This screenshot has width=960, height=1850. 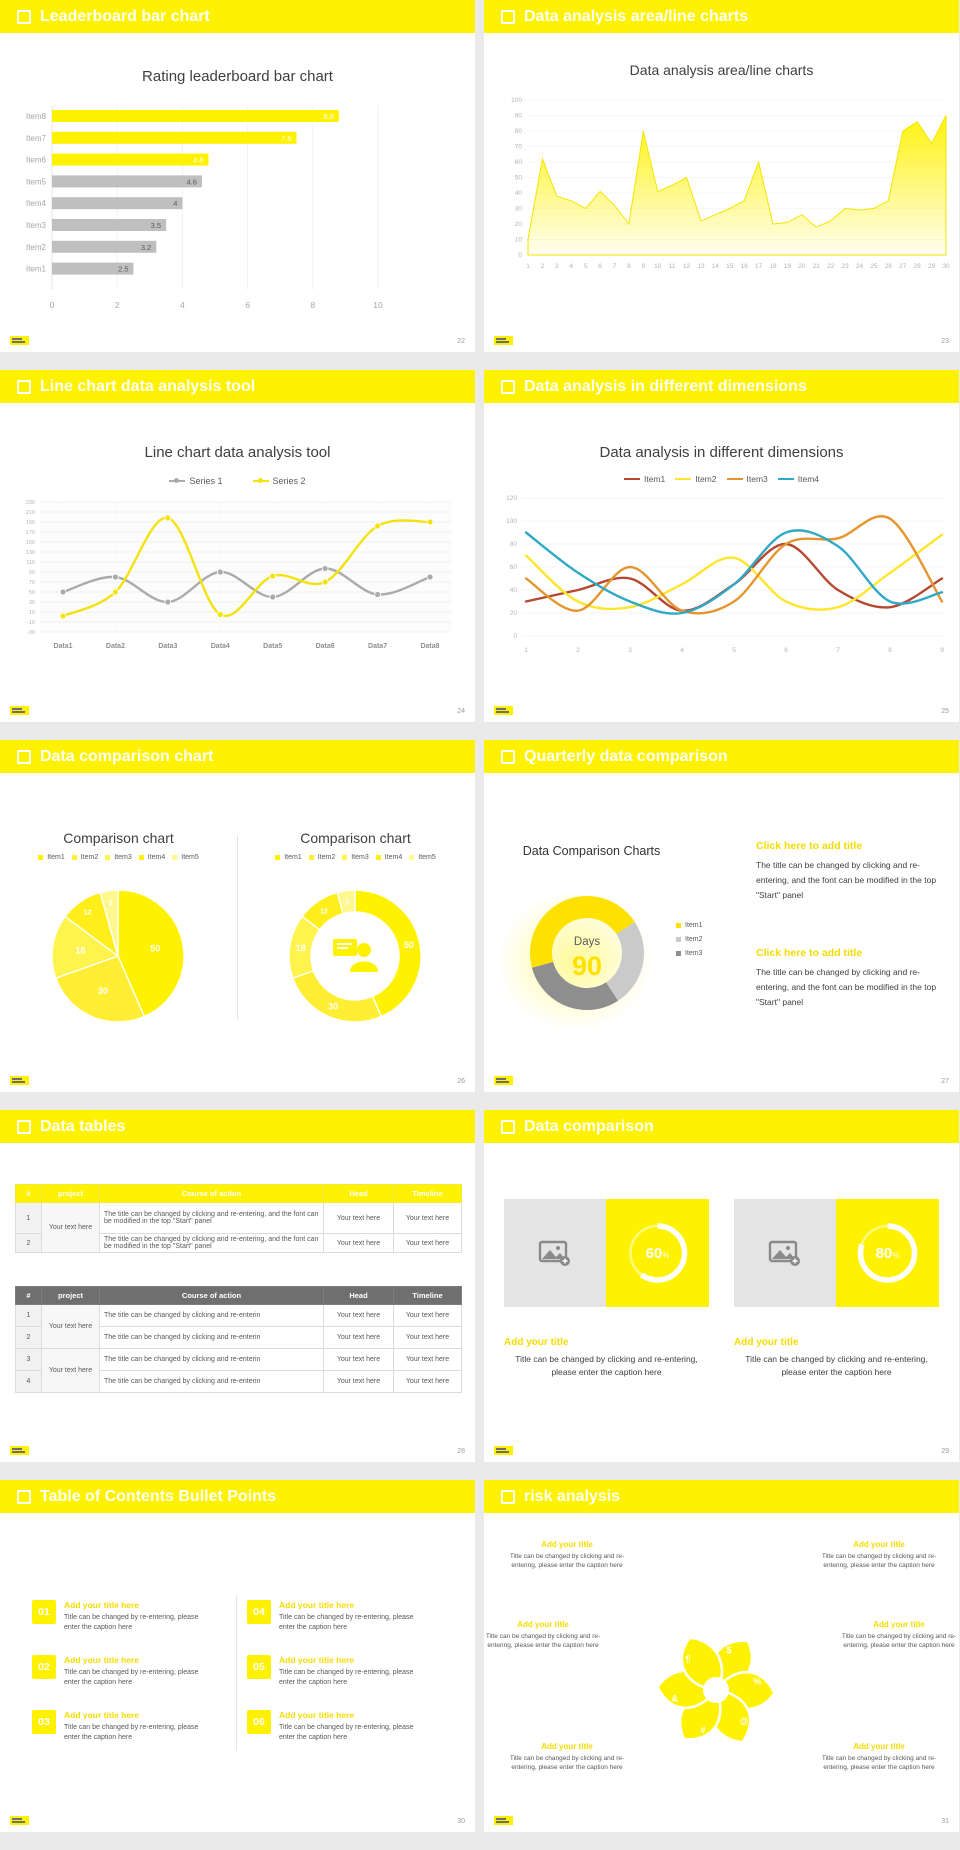 I want to click on percent-label: 80 %, so click(x=887, y=1253).